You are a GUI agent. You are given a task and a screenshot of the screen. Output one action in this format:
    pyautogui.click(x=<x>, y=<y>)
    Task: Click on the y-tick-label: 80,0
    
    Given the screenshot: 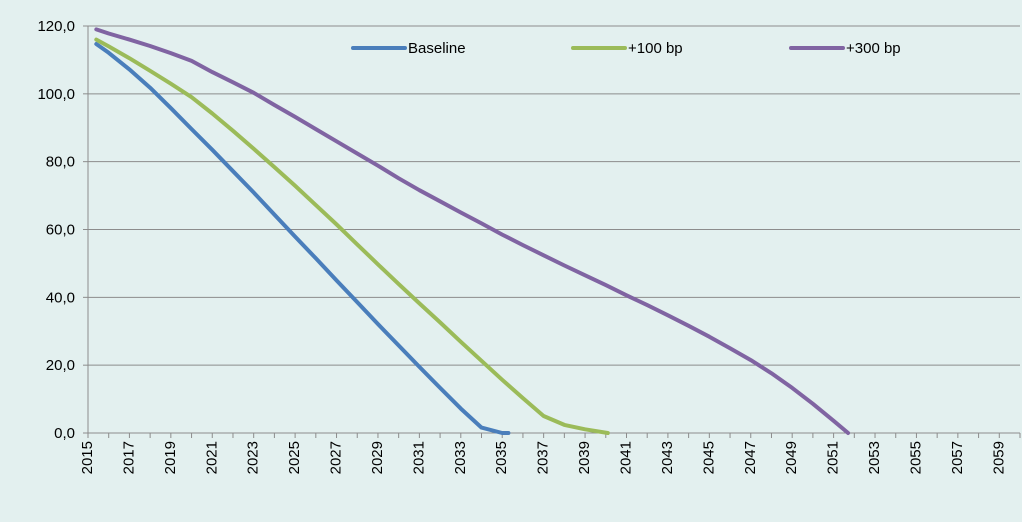 What is the action you would take?
    pyautogui.click(x=60, y=162)
    